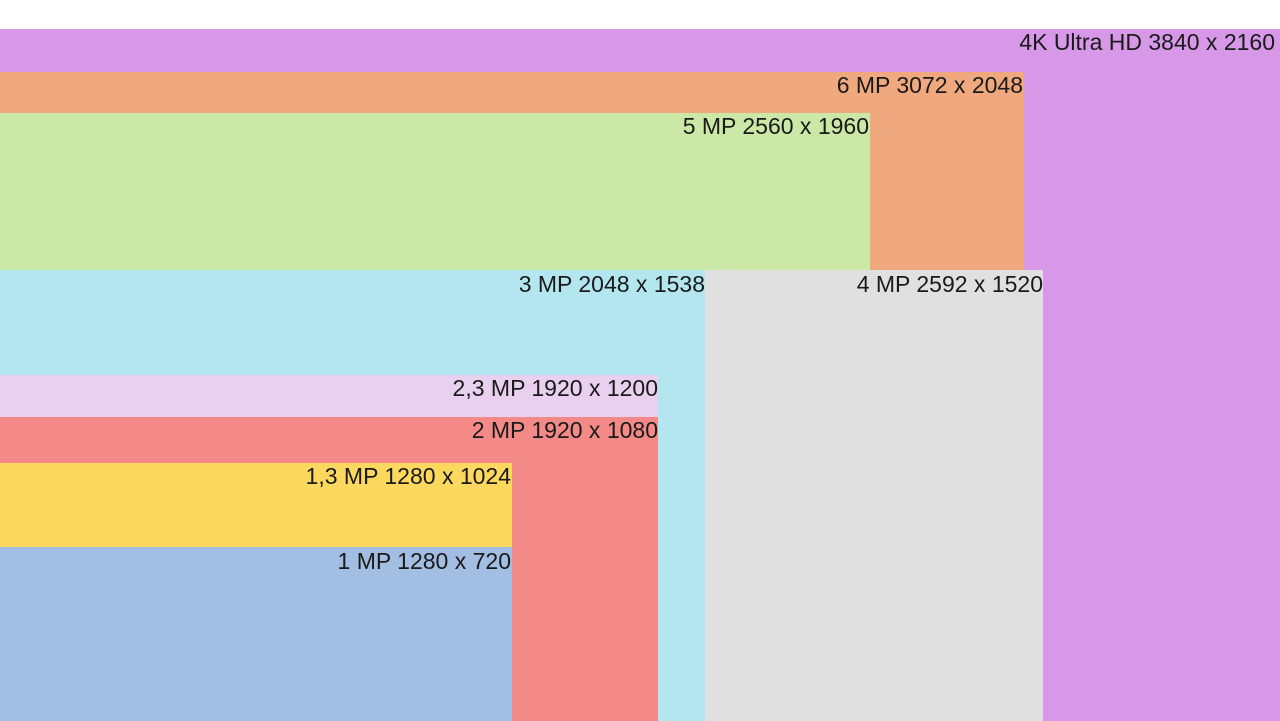  What do you see at coordinates (555, 388) in the screenshot?
I see `label: 2,3 MP 1920 x 1200` at bounding box center [555, 388].